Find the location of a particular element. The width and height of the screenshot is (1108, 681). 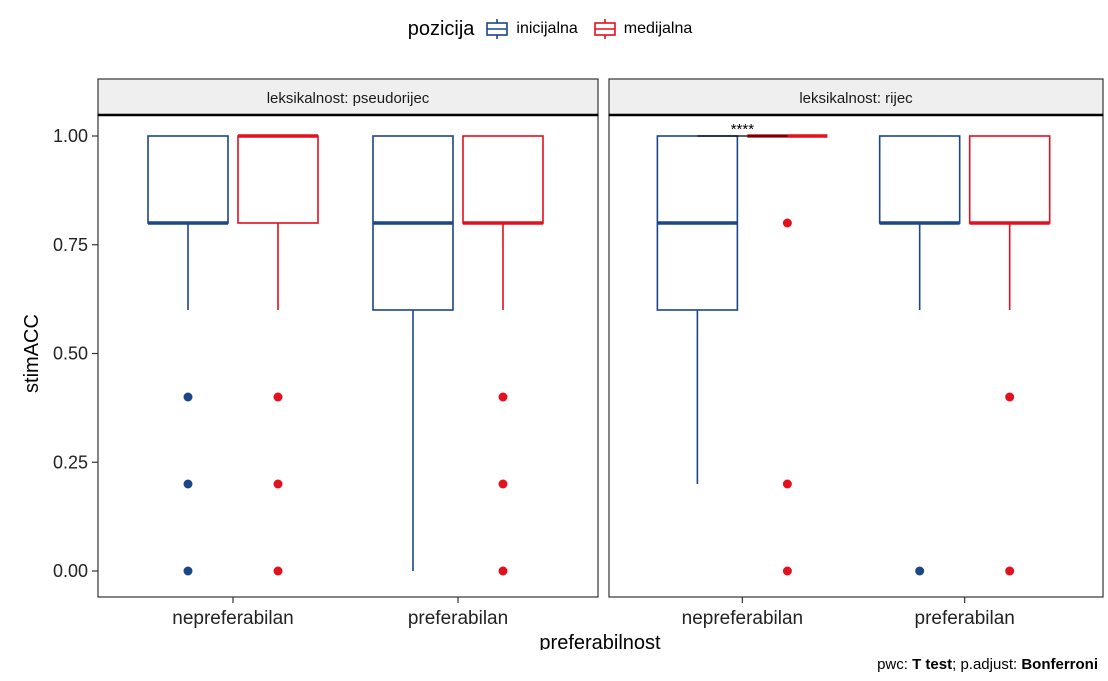

y-tick-label: 0.75 is located at coordinates (70, 245).